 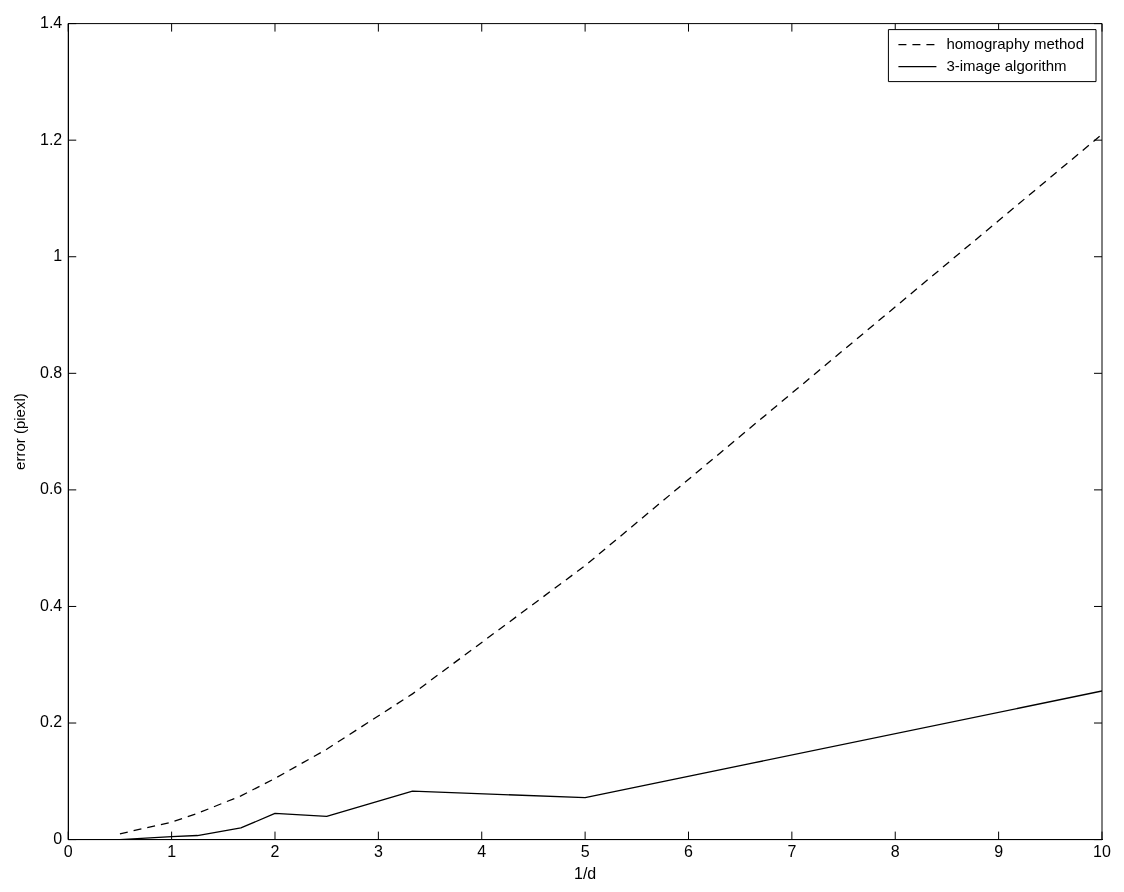 What do you see at coordinates (51, 722) in the screenshot?
I see `y-tick-label: 0.2` at bounding box center [51, 722].